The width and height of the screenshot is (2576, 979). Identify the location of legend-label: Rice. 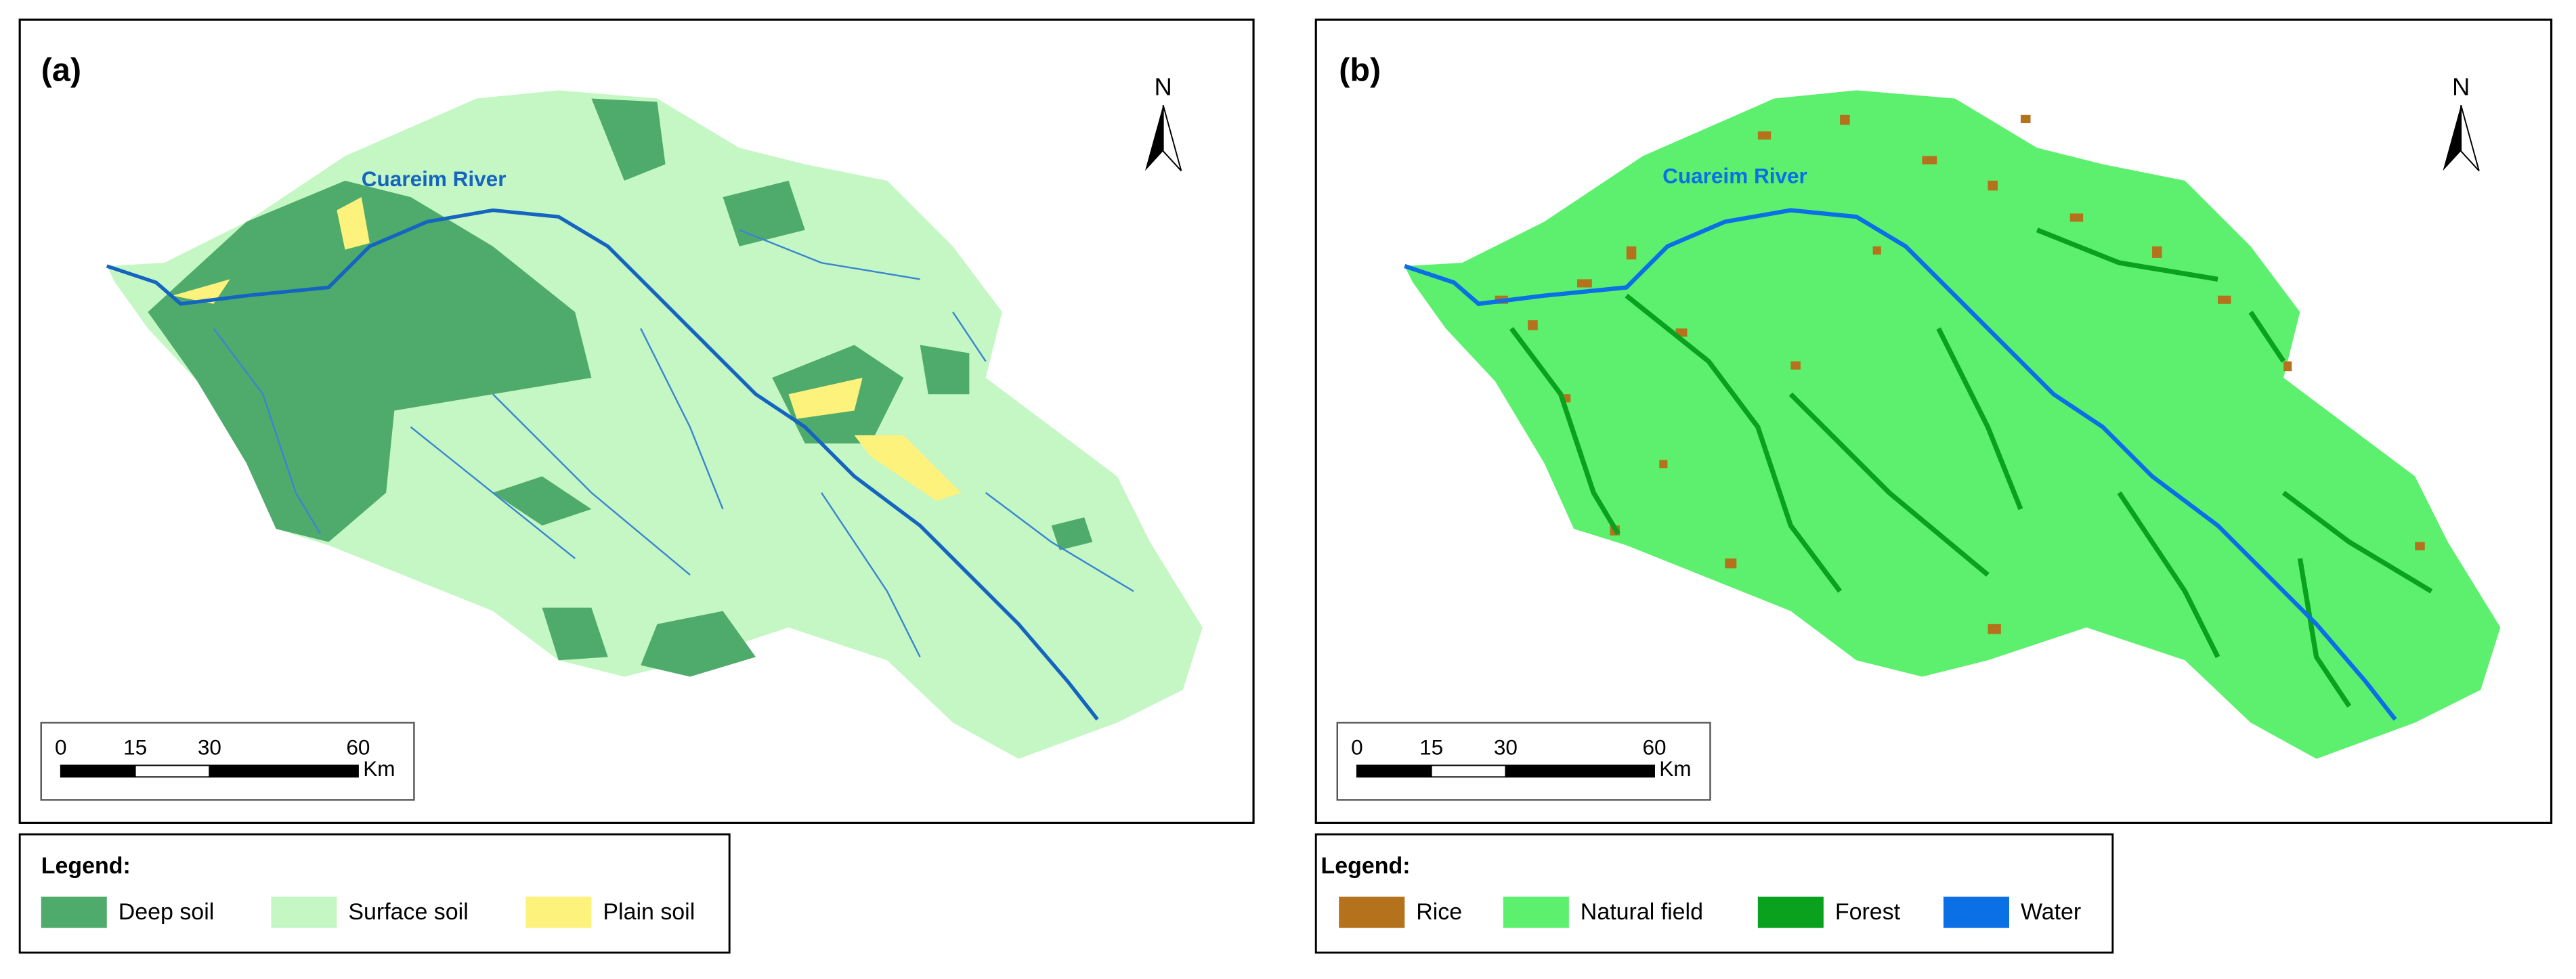
(1439, 912).